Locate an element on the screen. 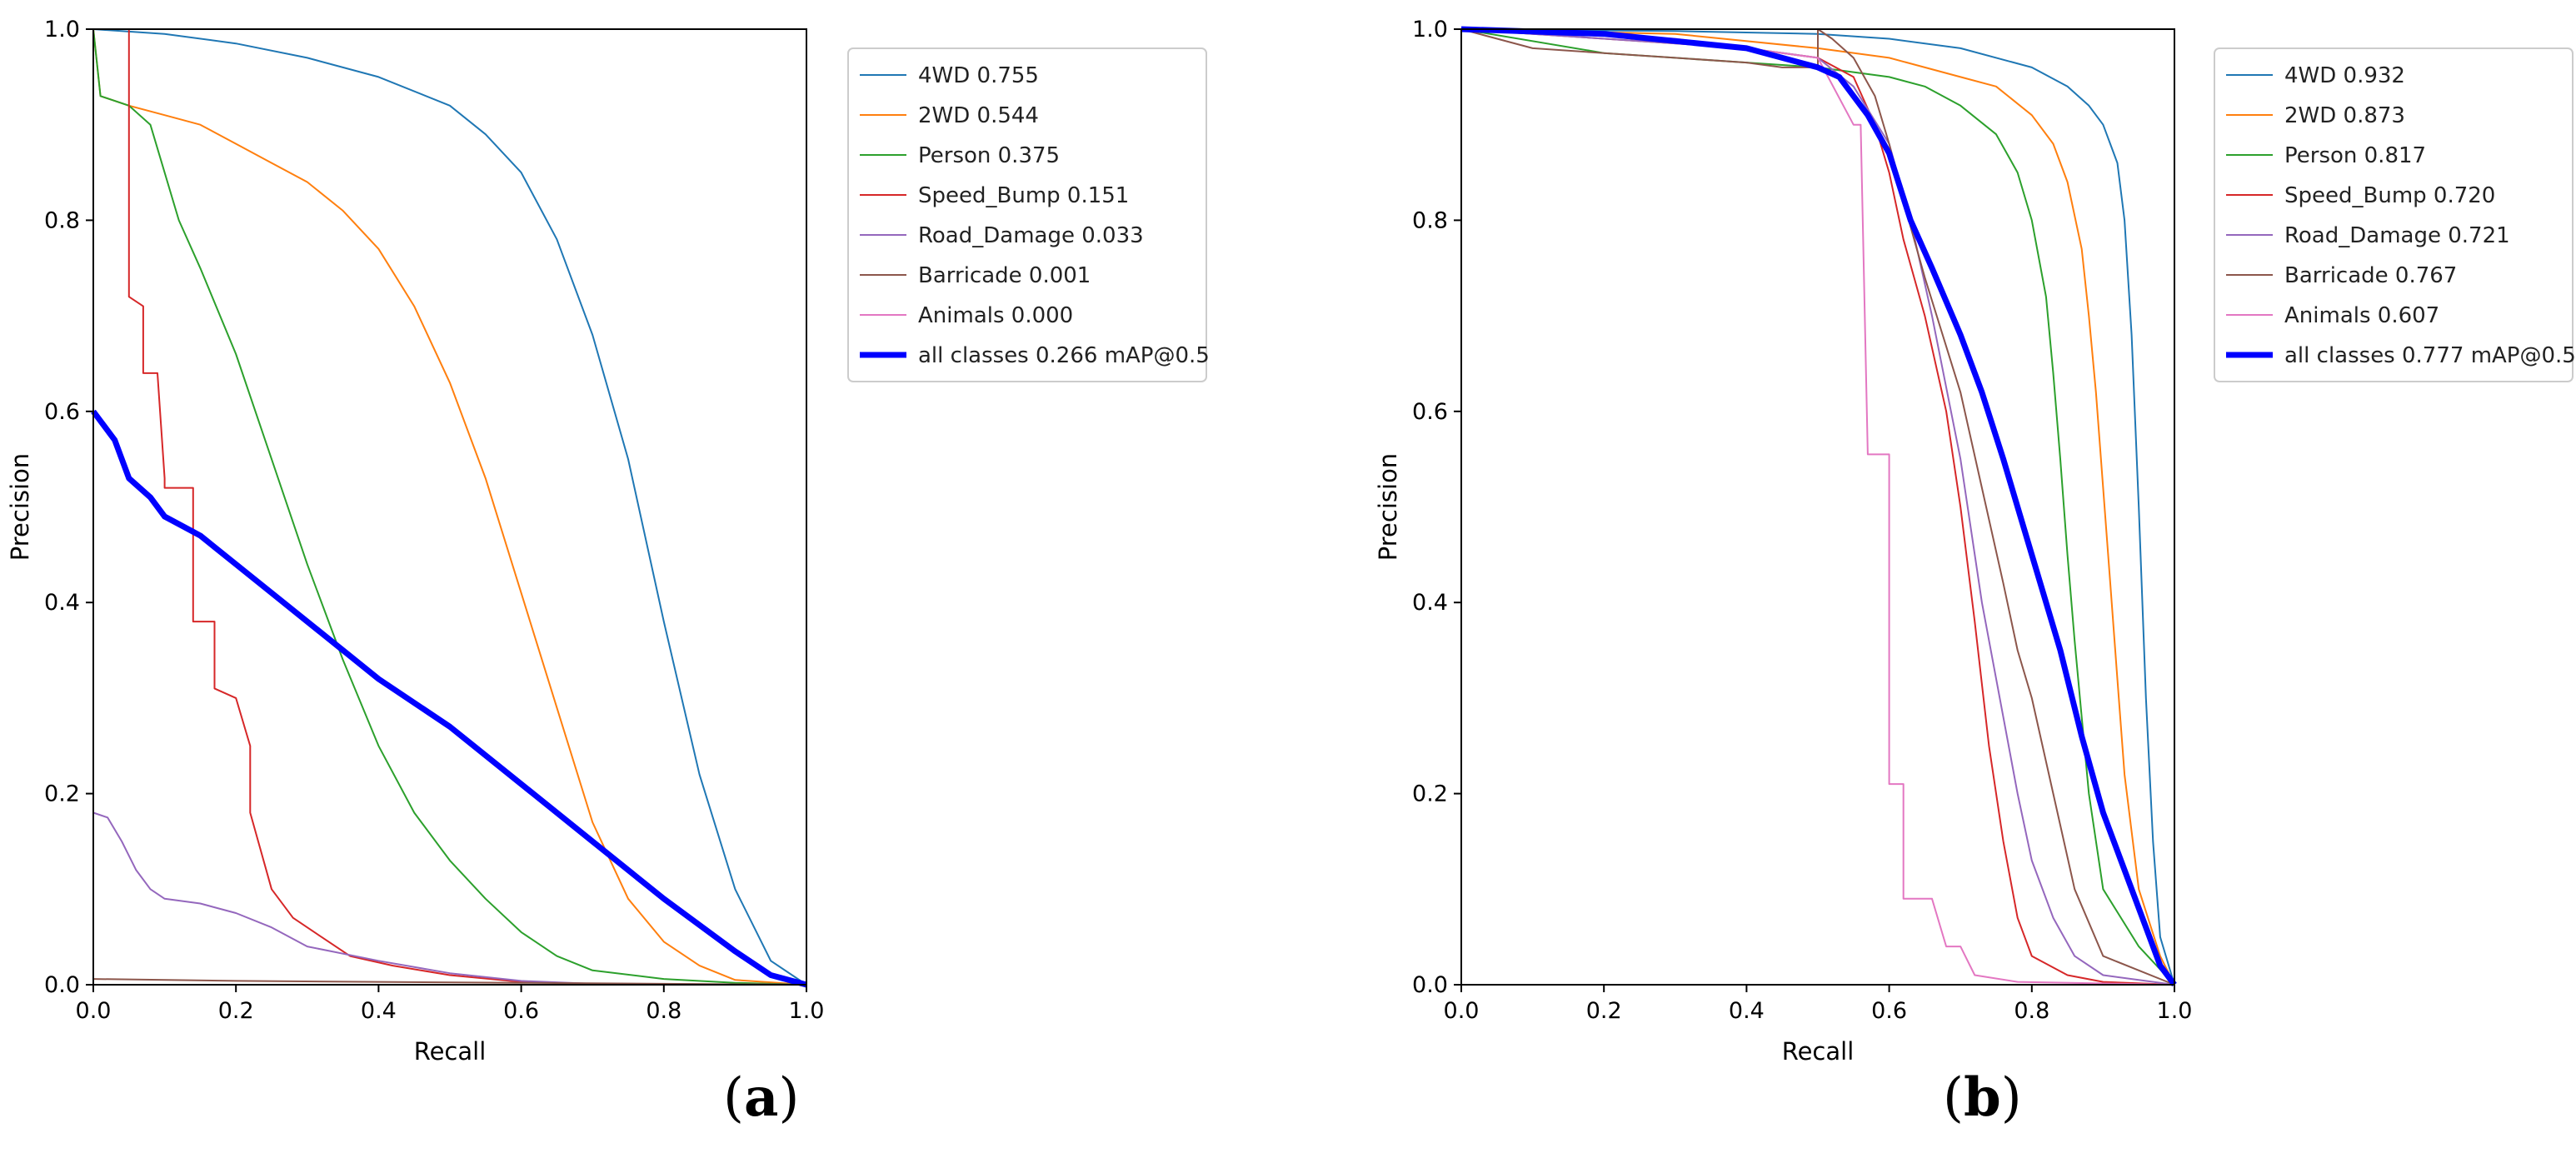  panel-label-b-text: b is located at coordinates (1982, 1097).